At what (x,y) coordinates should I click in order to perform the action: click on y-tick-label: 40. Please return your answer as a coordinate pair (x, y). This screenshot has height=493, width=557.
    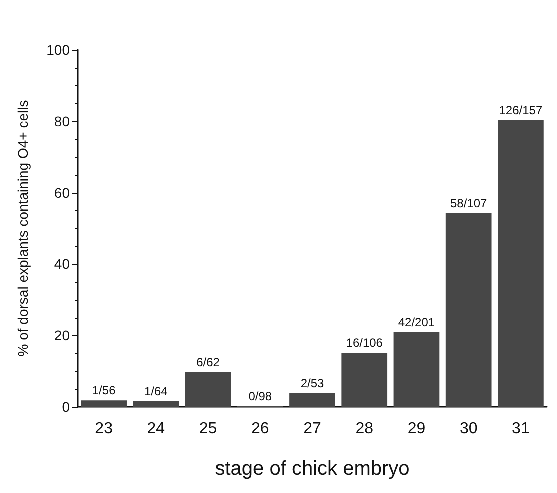
    Looking at the image, I should click on (62, 264).